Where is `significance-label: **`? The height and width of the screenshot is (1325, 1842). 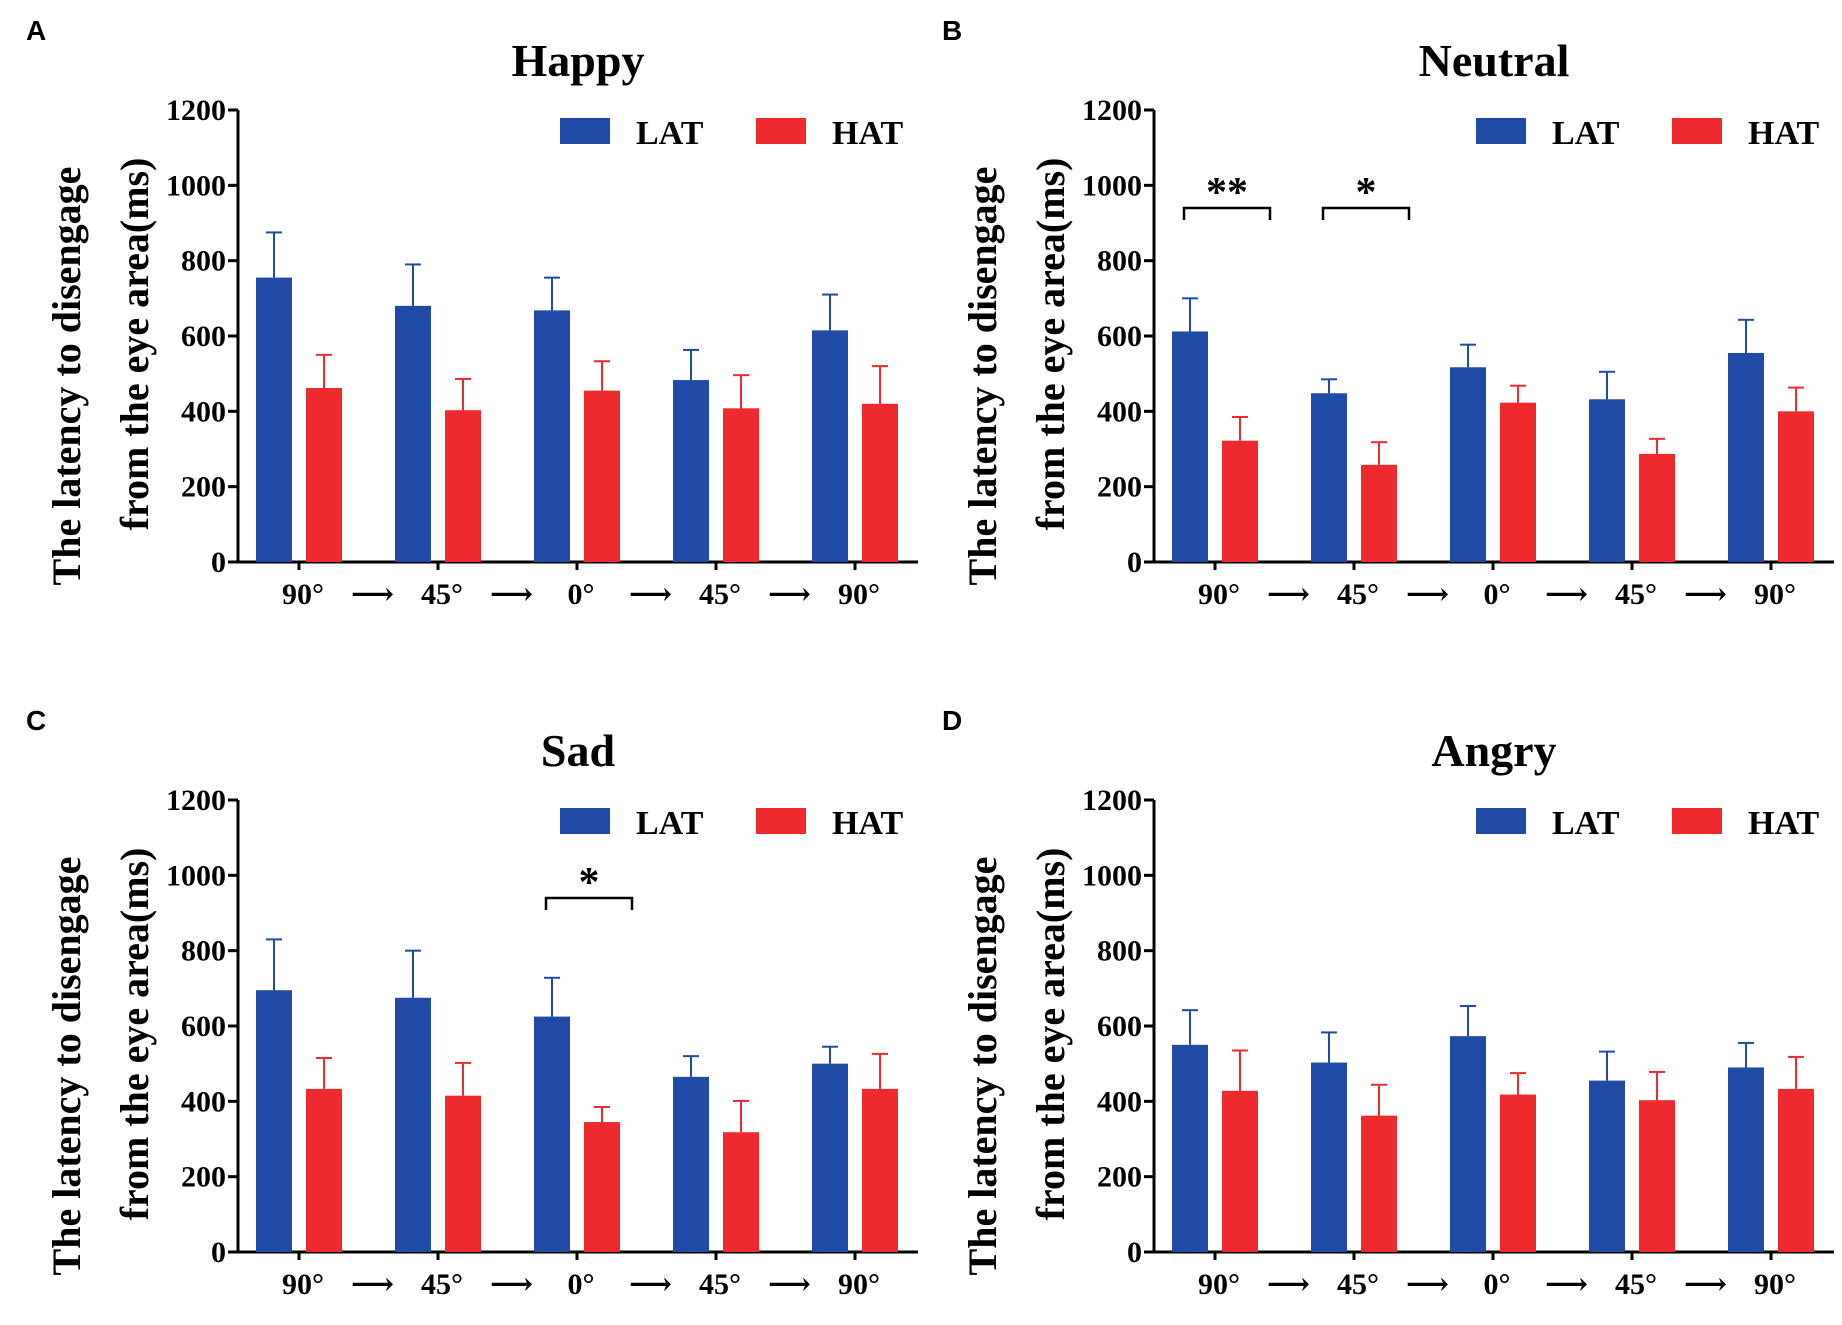 significance-label: ** is located at coordinates (1227, 193).